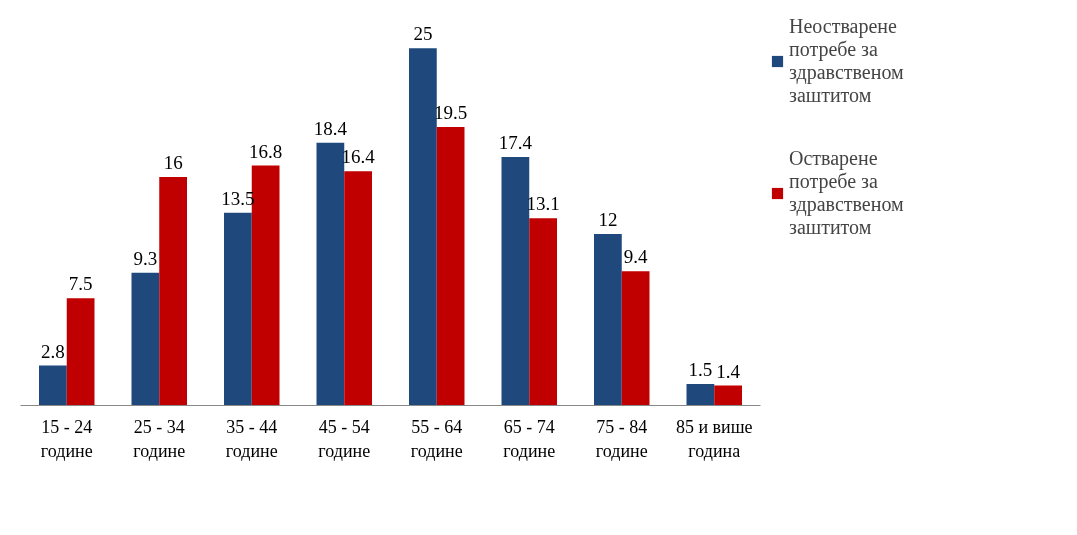 This screenshot has width=1077, height=535. I want to click on data-label: 9.4, so click(635, 257).